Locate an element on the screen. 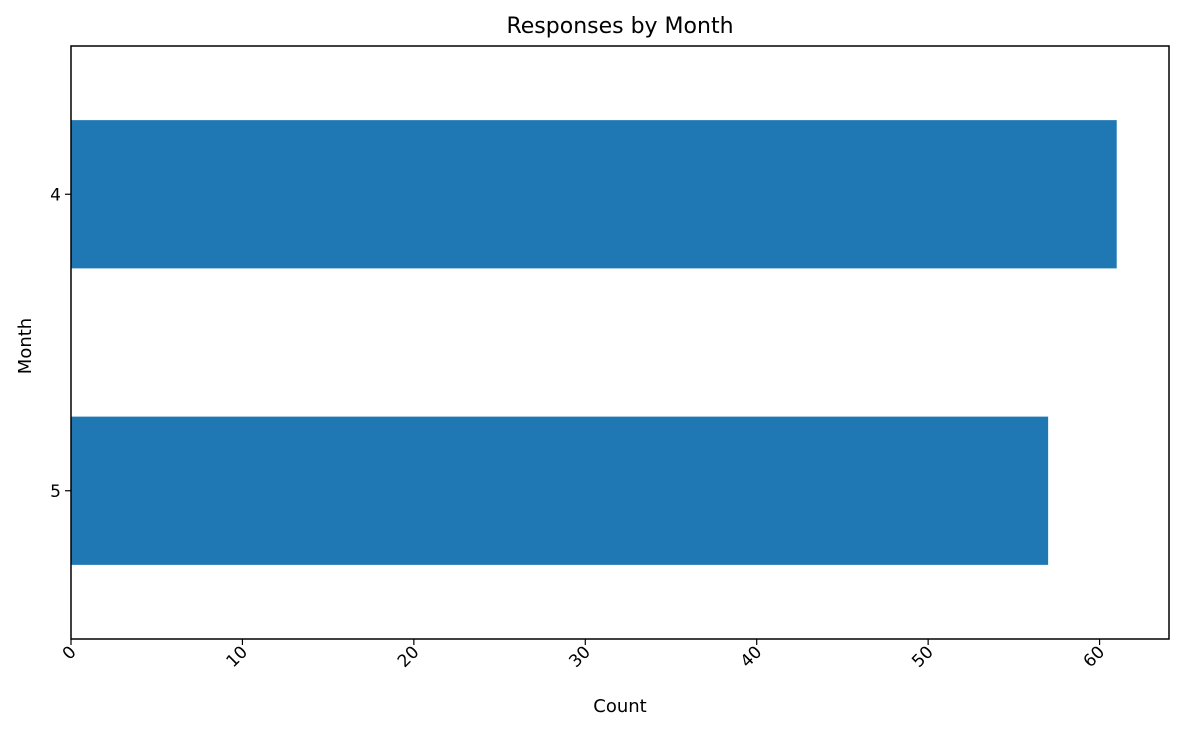 The image size is (1184, 731). x-axis-label: Count is located at coordinates (619, 706).